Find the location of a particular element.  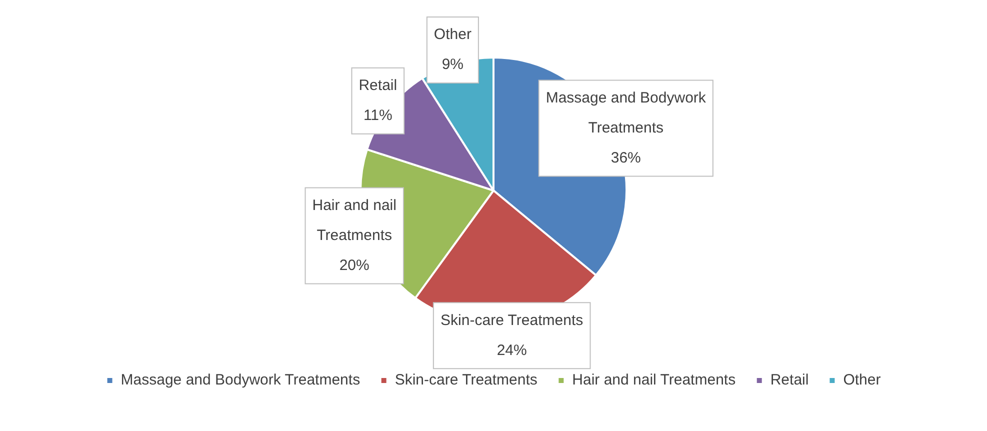

legend-label: Hair and nail Treatments is located at coordinates (654, 380).